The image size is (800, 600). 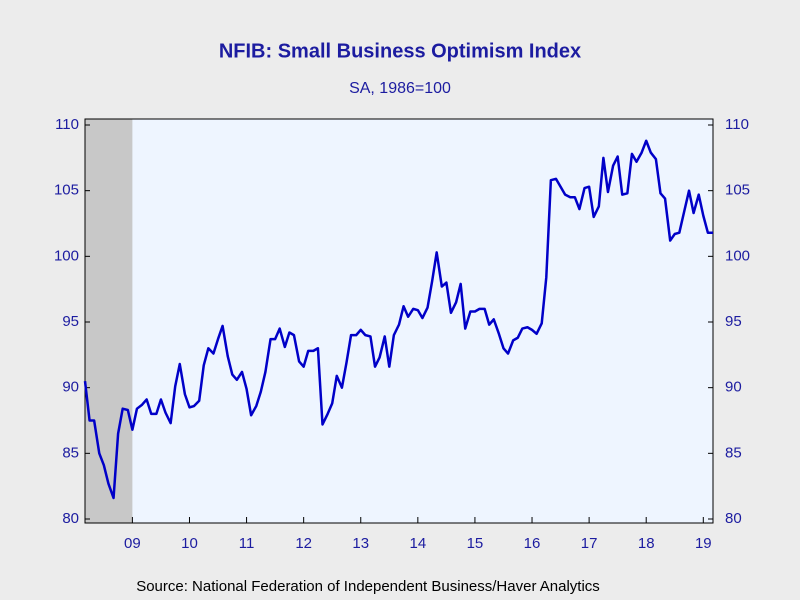 What do you see at coordinates (70, 321) in the screenshot?
I see `y-tick-label: 95` at bounding box center [70, 321].